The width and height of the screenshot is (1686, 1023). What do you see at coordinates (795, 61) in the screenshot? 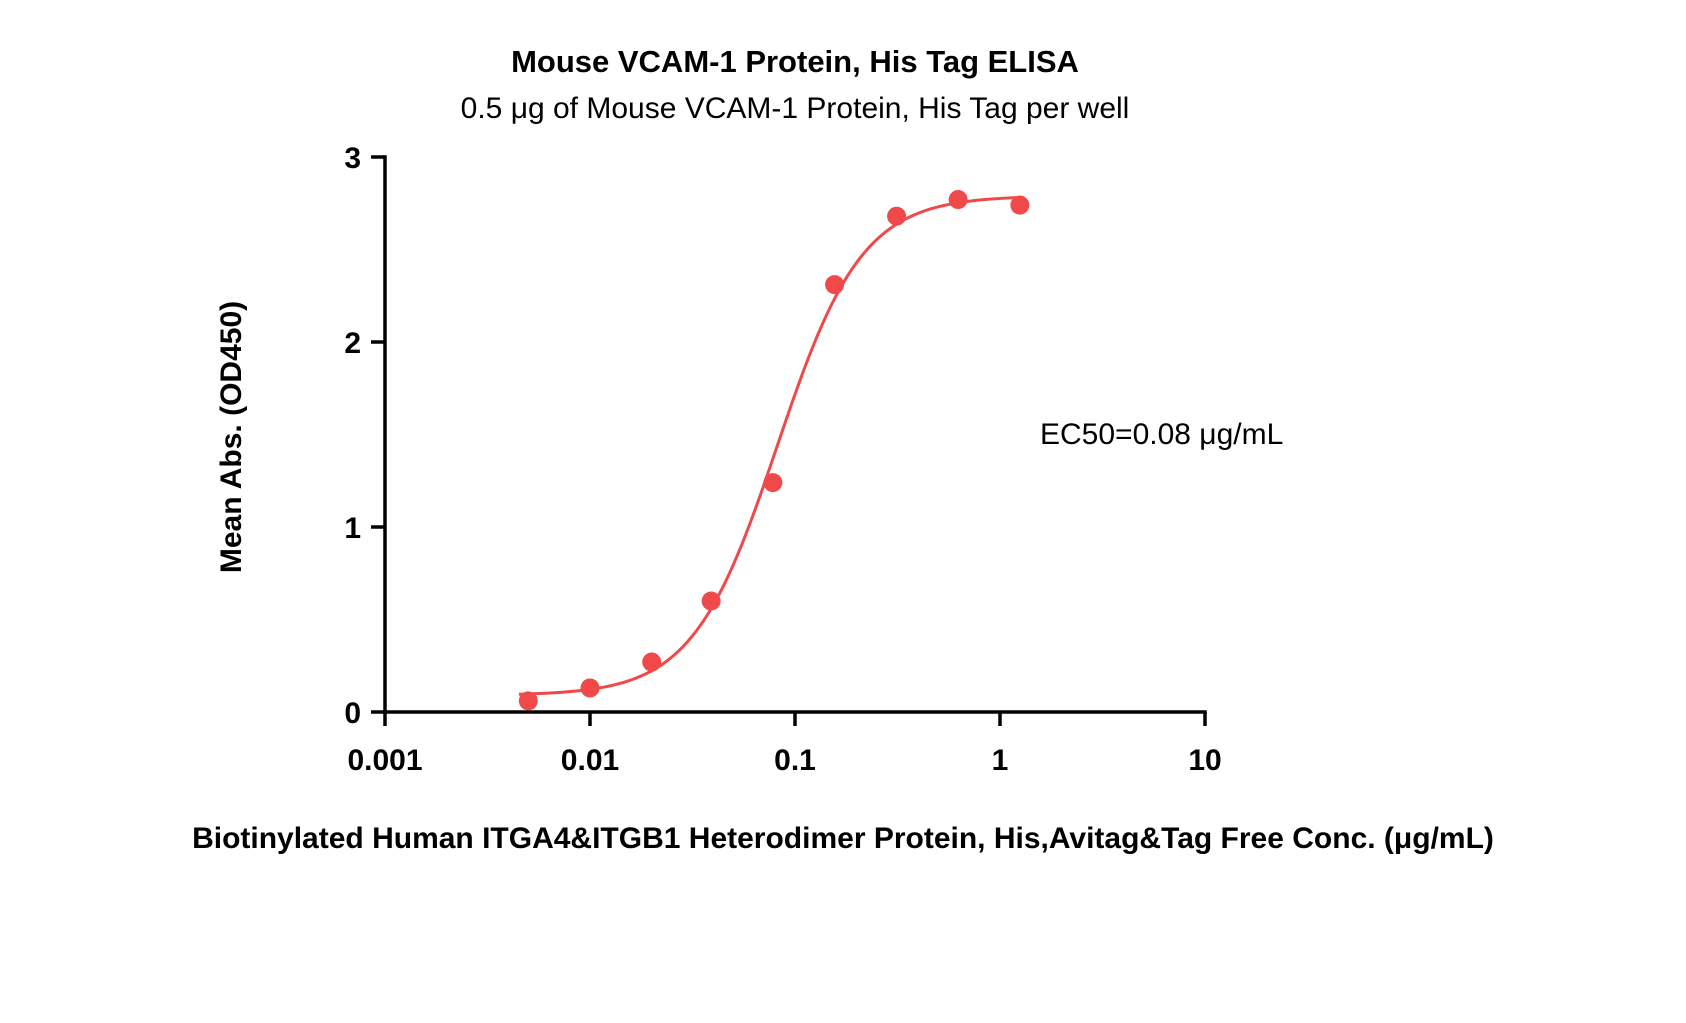
I see `chart-title: Mouse VCAM-1 Protein, His Tag ELISA` at bounding box center [795, 61].